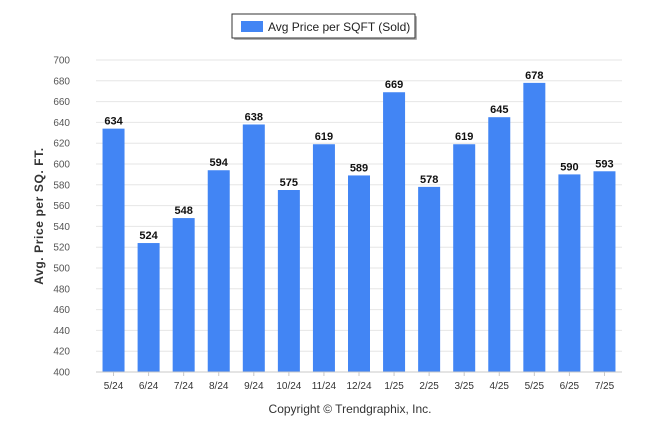 This screenshot has height=434, width=646. I want to click on data-label: 669, so click(394, 85).